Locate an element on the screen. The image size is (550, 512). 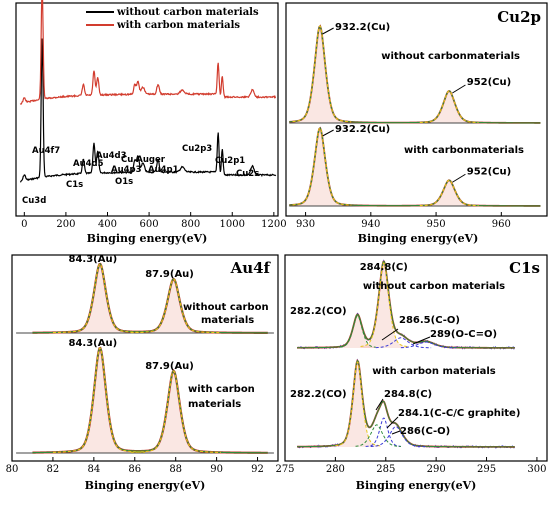
peak-label: Au4d5 is located at coordinates (88, 164).